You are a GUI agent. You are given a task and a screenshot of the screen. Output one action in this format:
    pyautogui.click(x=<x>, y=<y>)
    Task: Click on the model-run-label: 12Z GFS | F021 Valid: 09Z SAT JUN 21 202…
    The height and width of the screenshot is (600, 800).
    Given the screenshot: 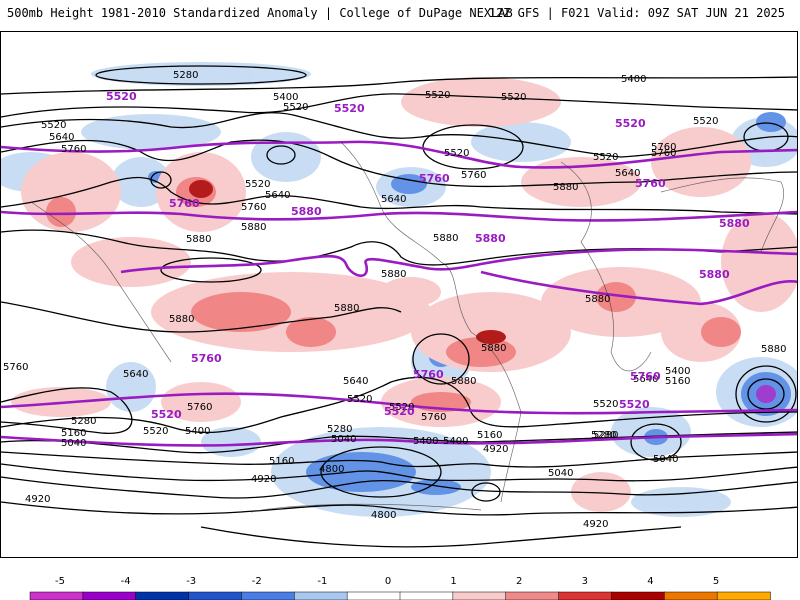 What is the action you would take?
    pyautogui.click(x=636, y=13)
    